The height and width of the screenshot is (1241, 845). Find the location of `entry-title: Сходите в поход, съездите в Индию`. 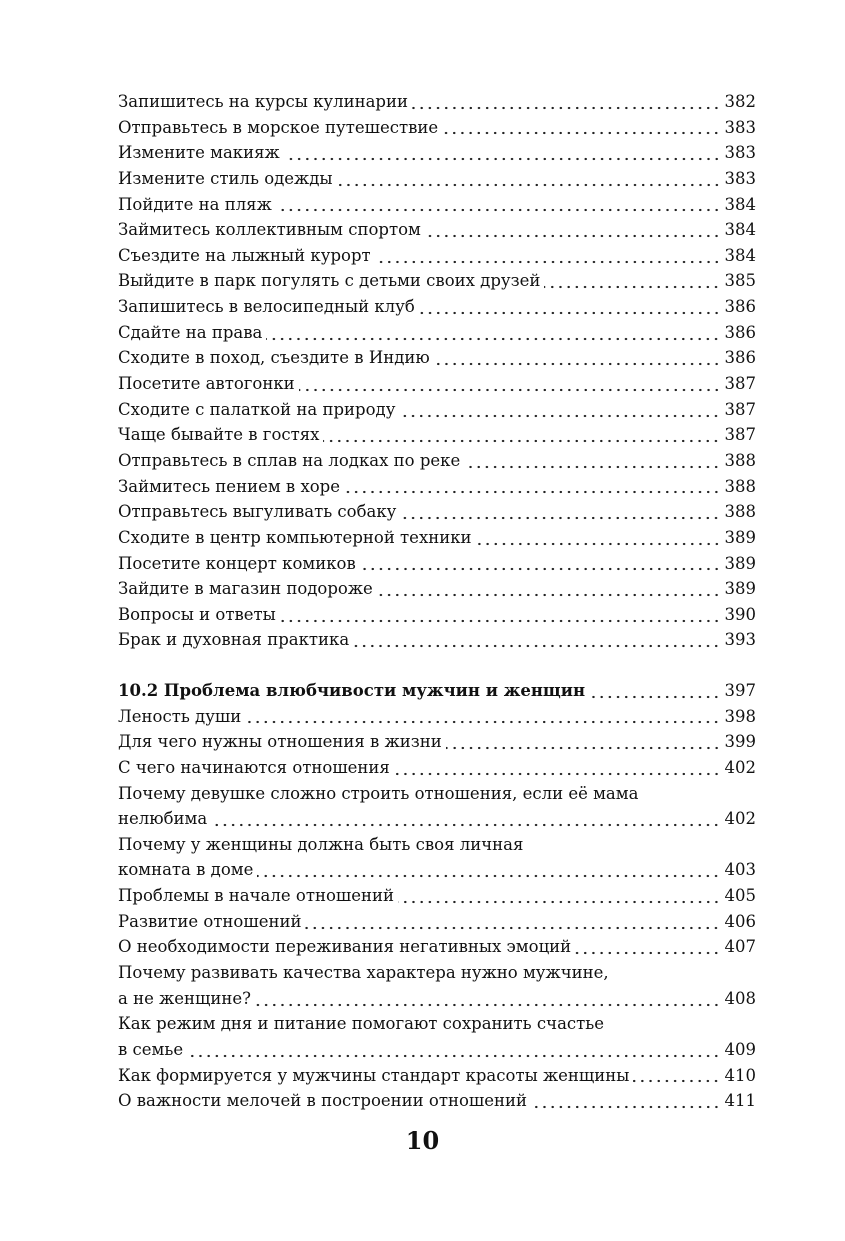

entry-title: Сходите в поход, съездите в Индию is located at coordinates (274, 358).